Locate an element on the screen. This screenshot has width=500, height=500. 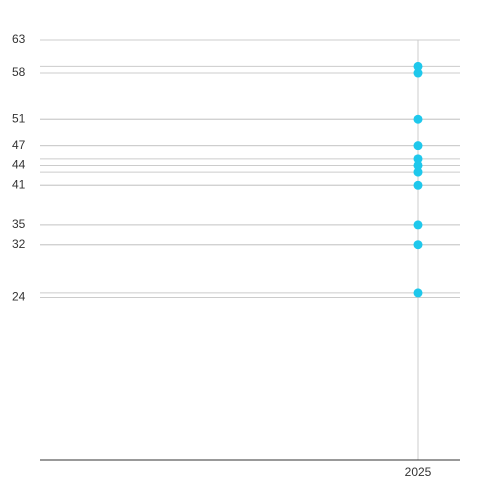
y-tick-label: 44 is located at coordinates (19, 165).